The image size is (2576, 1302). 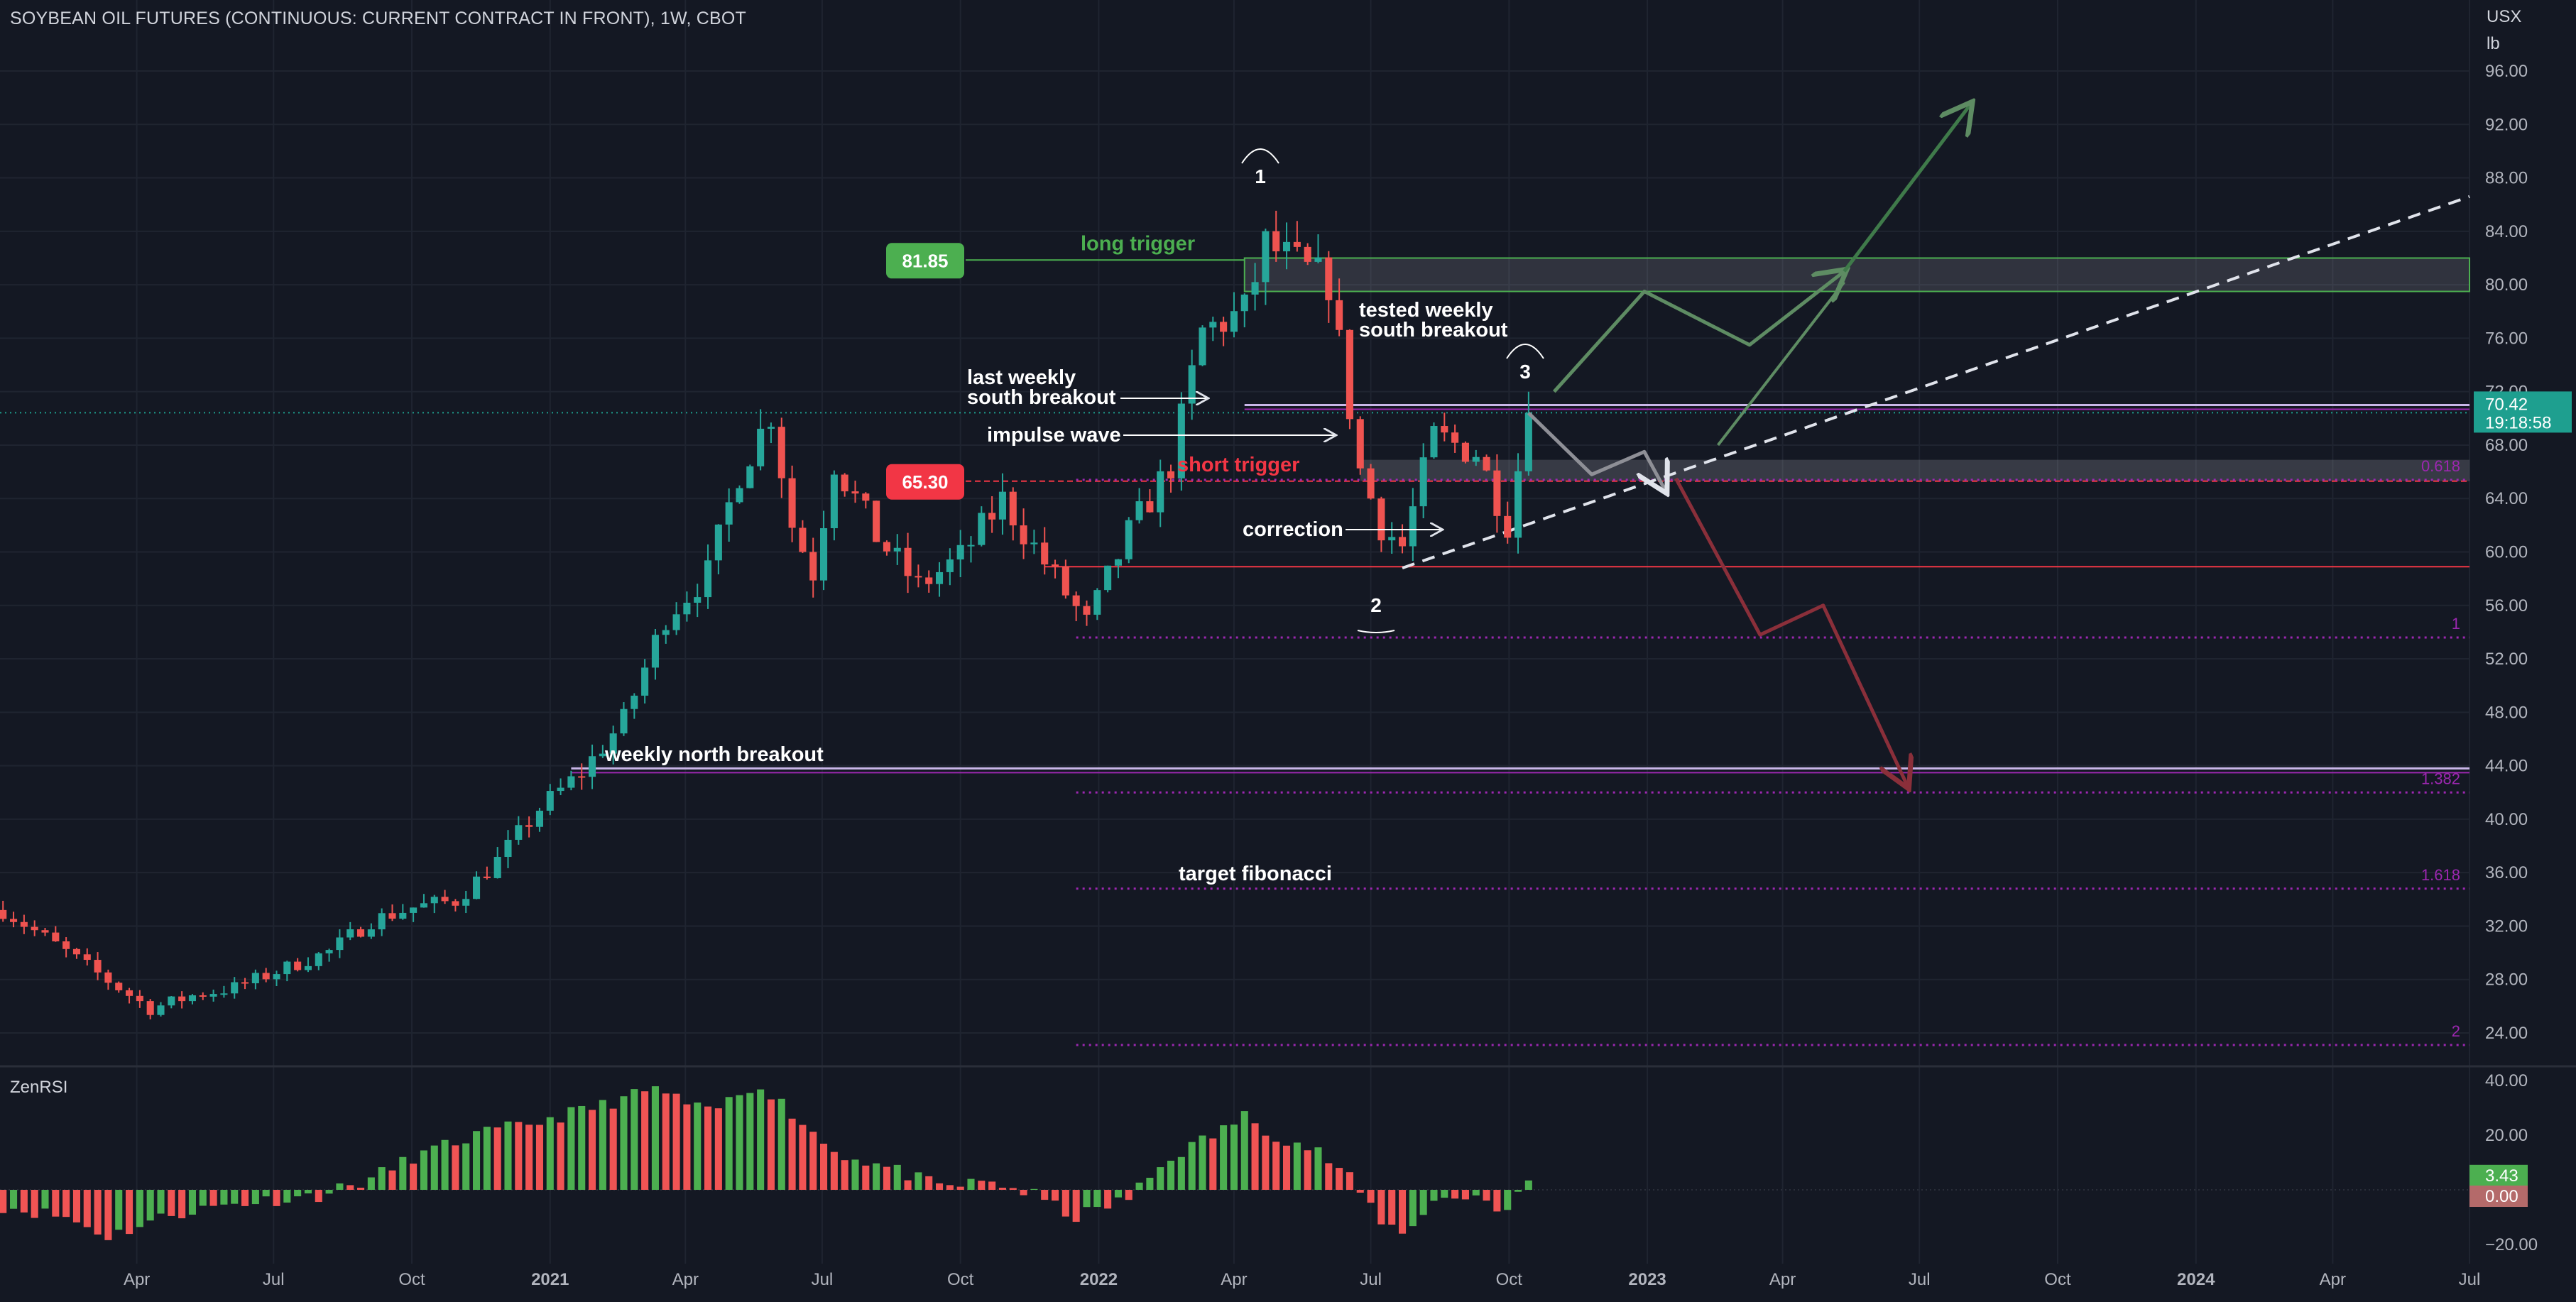 I want to click on rsi-histogram, so click(x=766, y=1163).